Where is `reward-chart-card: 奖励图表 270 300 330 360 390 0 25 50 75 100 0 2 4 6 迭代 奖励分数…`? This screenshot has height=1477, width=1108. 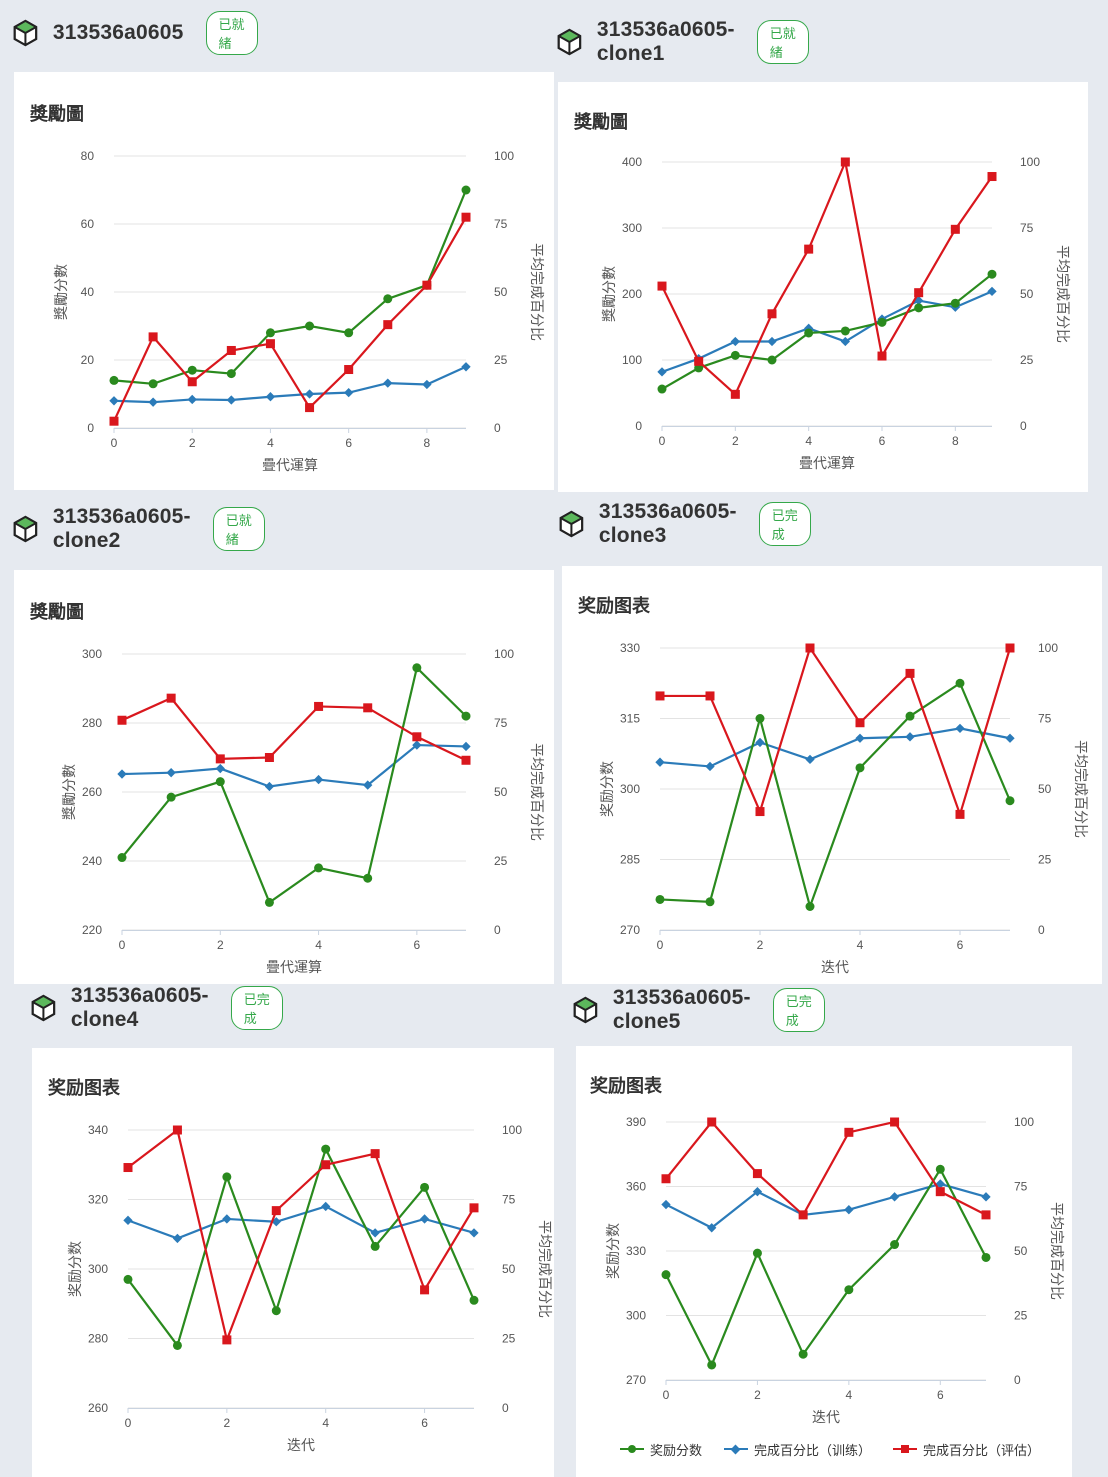
reward-chart-card: 奖励图表 270 300 330 360 390 0 25 50 75 100 0 2 4 6 迭代 奖励分数… is located at coordinates (824, 1261).